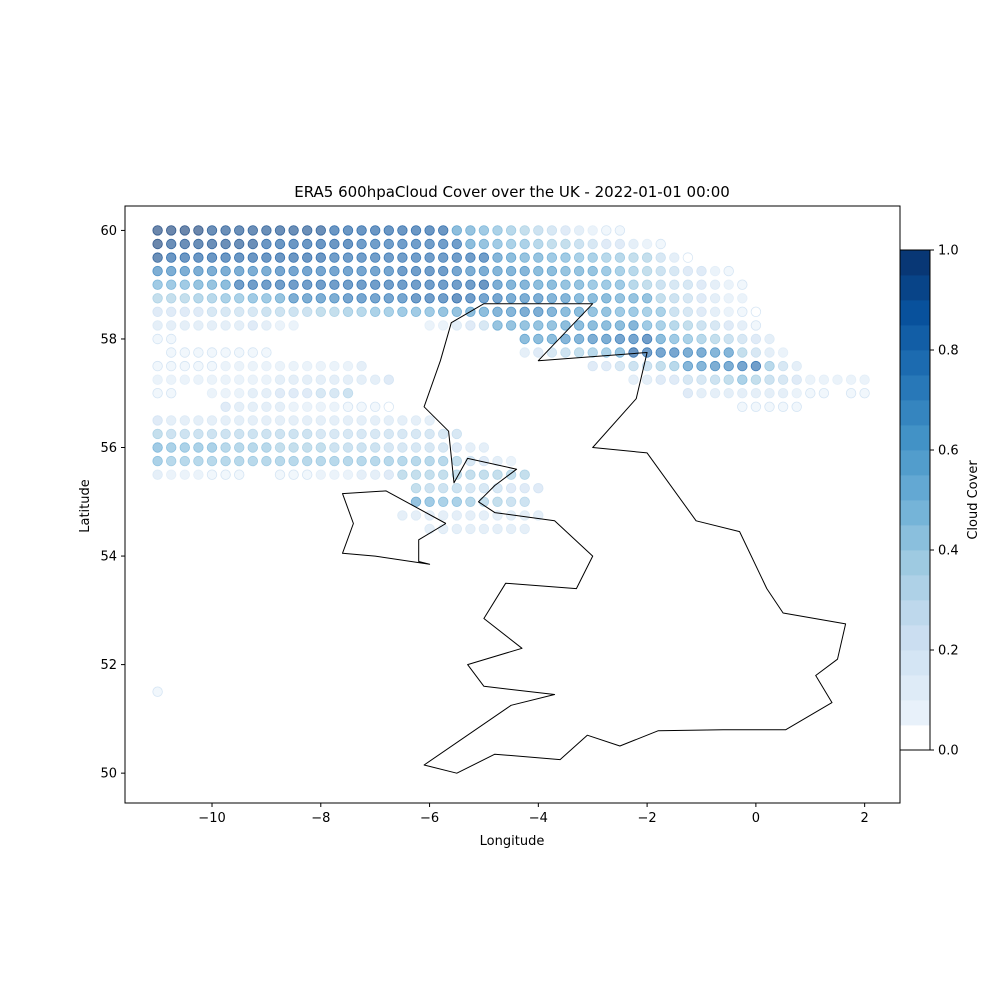  Describe the element at coordinates (108, 339) in the screenshot. I see `y-tick-label: 58` at that location.